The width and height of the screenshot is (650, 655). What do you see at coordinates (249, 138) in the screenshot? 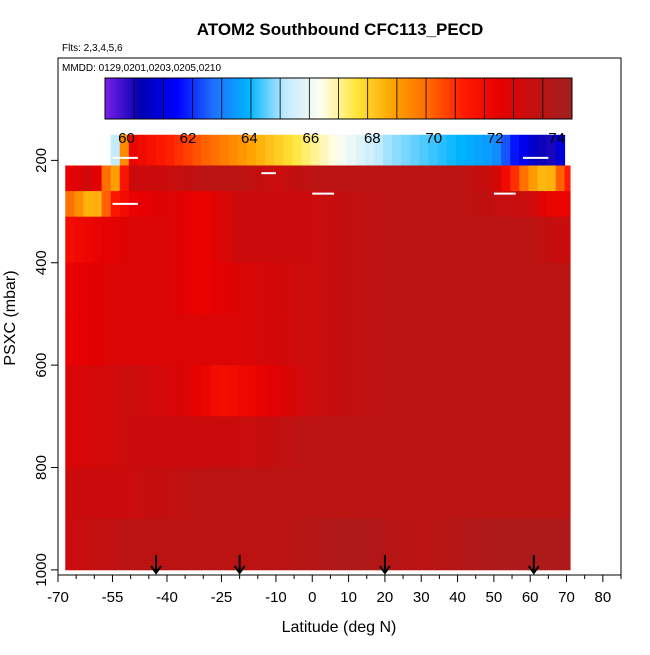
I see `colorbar-tick-label: 64` at bounding box center [249, 138].